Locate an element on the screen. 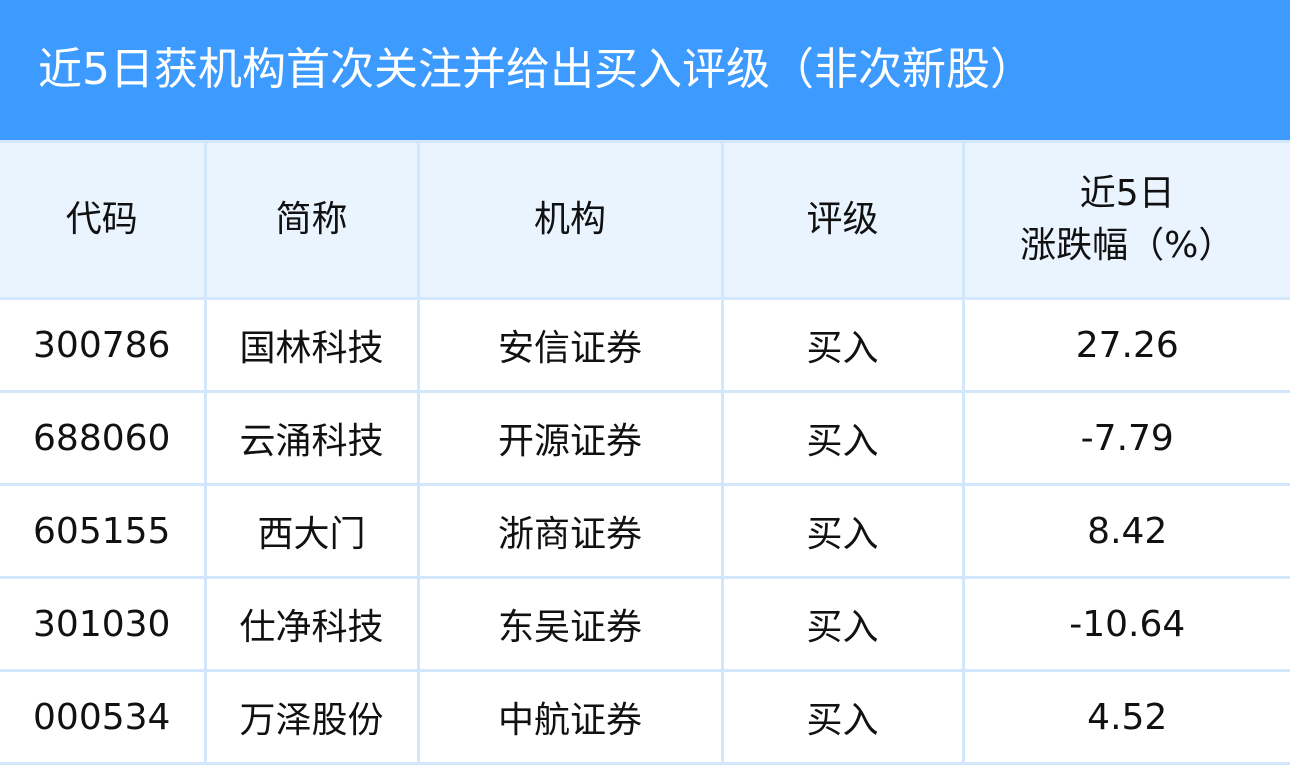 This screenshot has height=765, width=1290. cell-institution: 东吴证券 is located at coordinates (570, 624).